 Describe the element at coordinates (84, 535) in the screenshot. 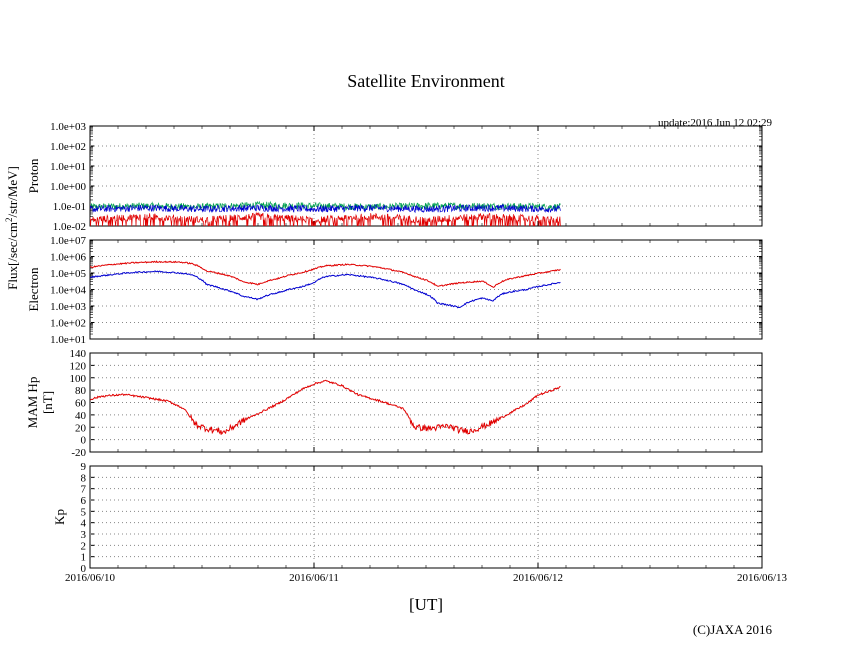

I see `y-tick-label: 3` at that location.